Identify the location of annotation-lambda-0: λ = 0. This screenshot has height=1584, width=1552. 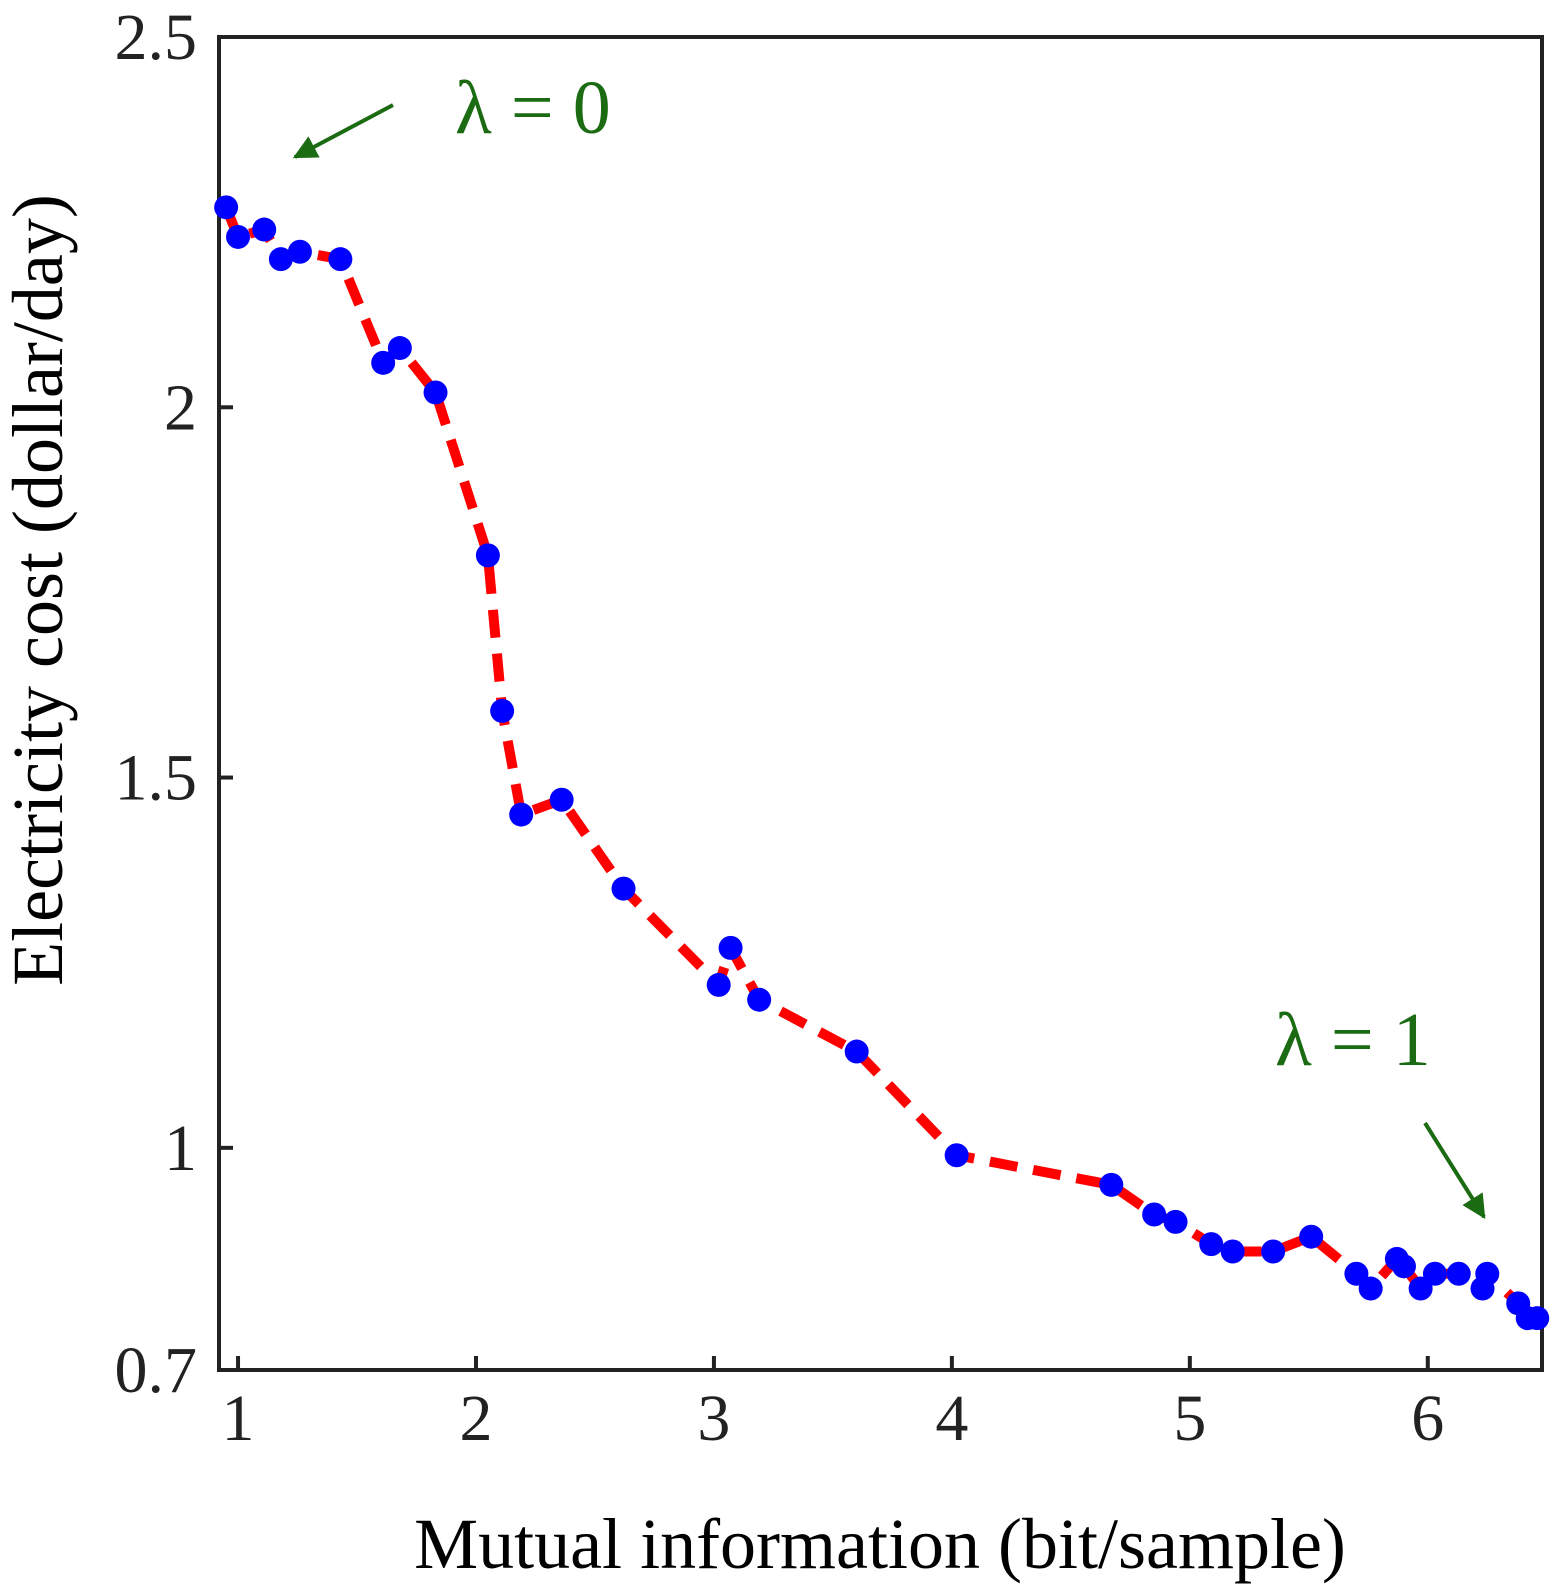
(533, 108).